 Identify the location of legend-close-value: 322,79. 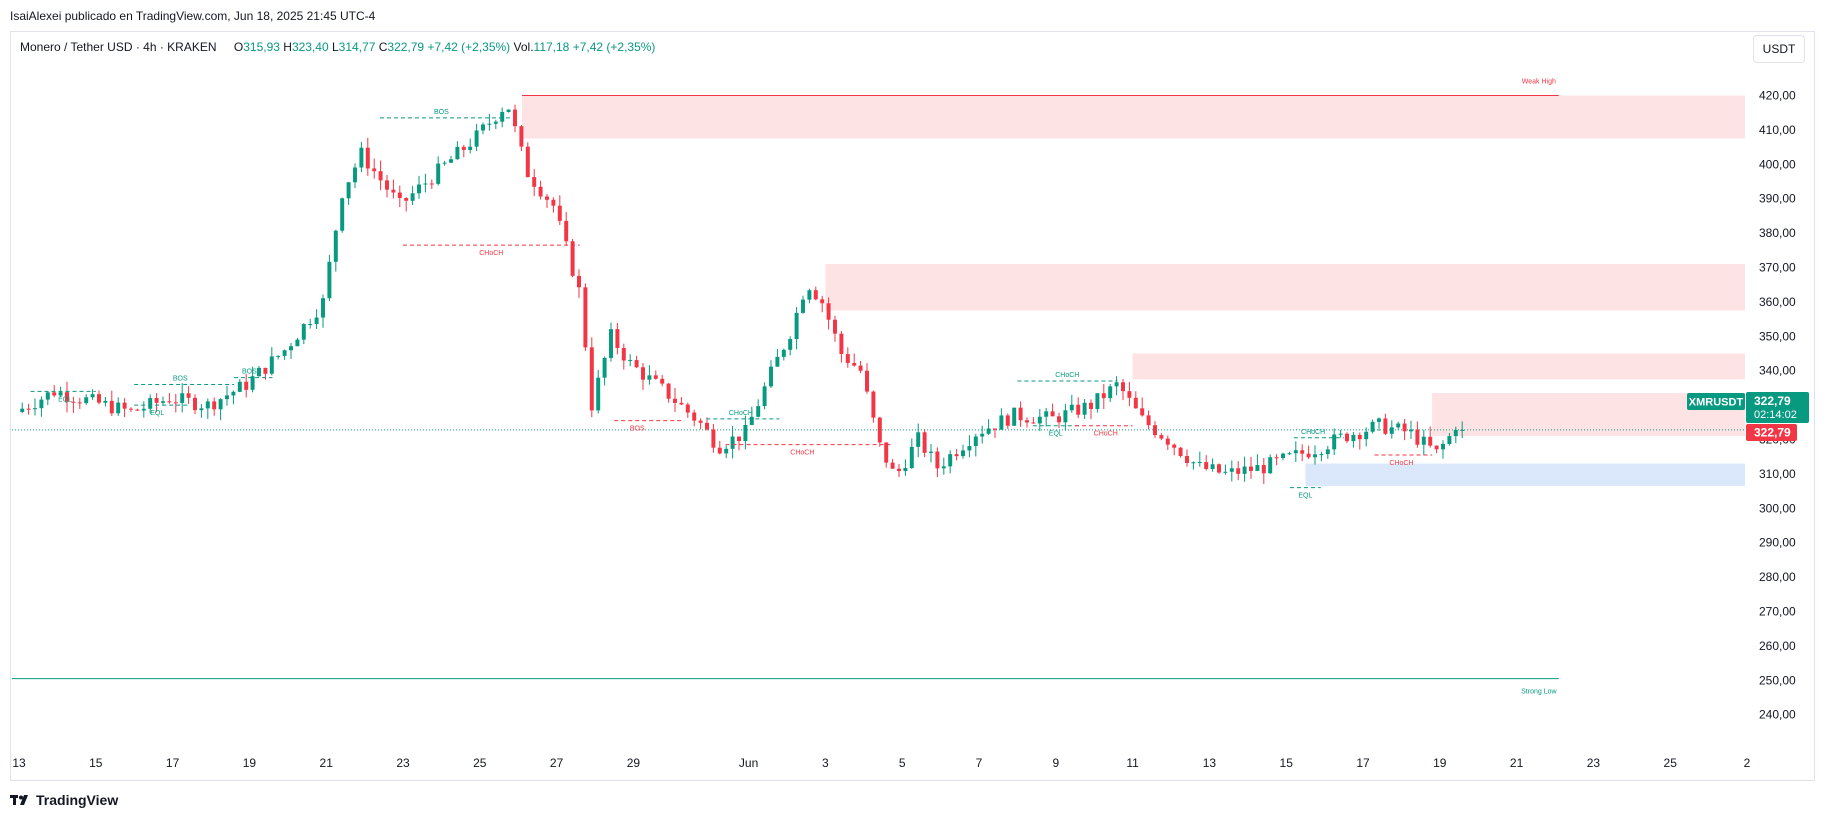
(406, 47).